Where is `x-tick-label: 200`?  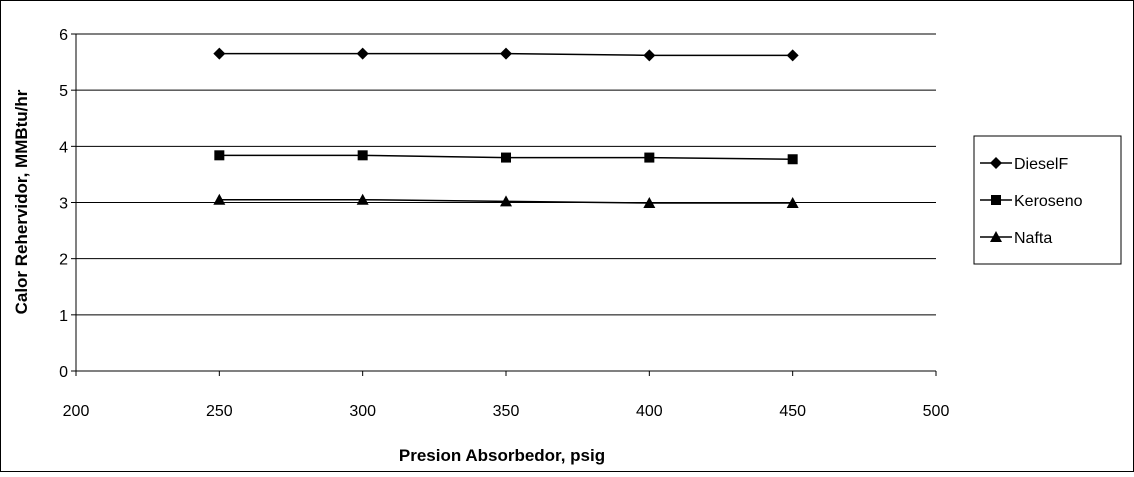
x-tick-label: 200 is located at coordinates (76, 411).